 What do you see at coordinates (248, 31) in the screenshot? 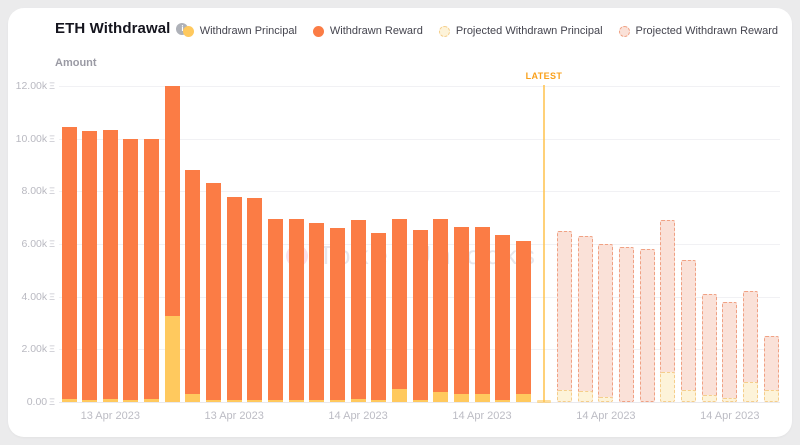
I see `legend-label: Withdrawn Principal` at bounding box center [248, 31].